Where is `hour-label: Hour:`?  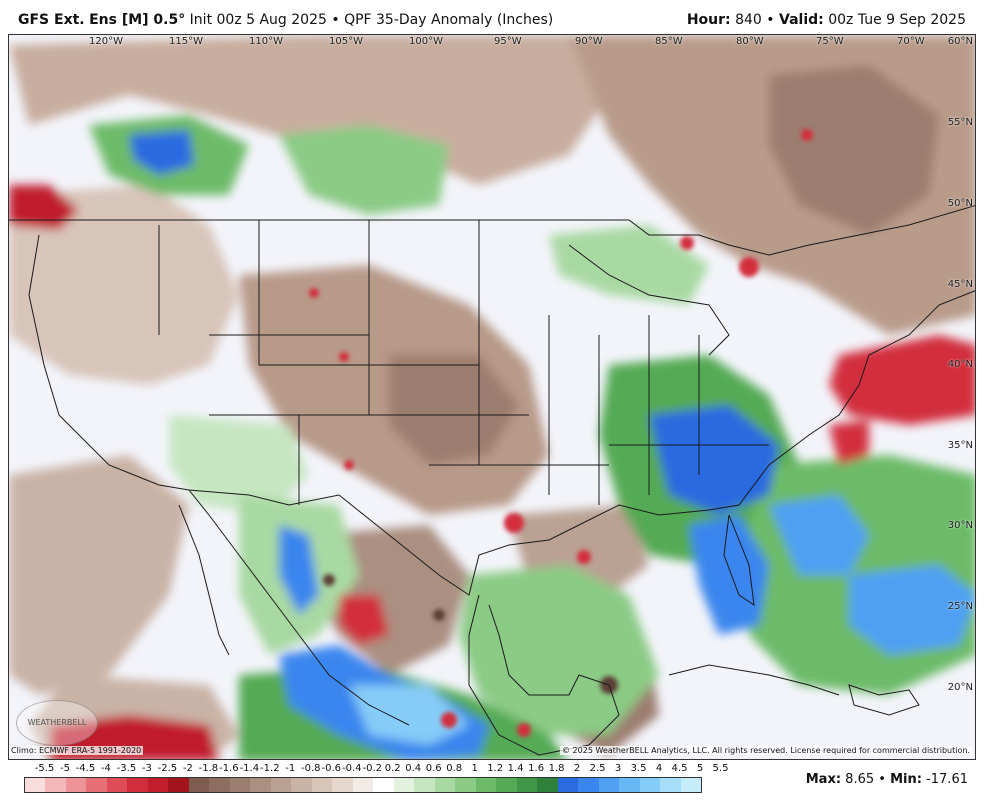
hour-label: Hour: is located at coordinates (708, 20).